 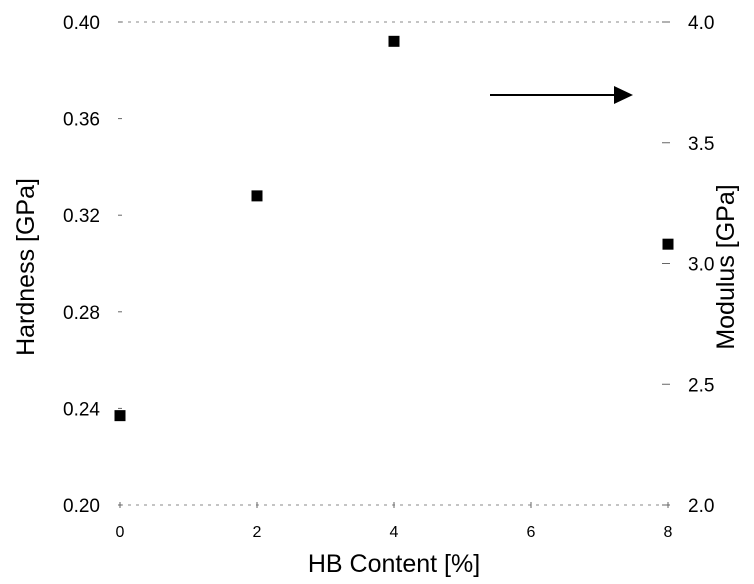 What do you see at coordinates (394, 564) in the screenshot?
I see `x-axis-label: HB Content [%]` at bounding box center [394, 564].